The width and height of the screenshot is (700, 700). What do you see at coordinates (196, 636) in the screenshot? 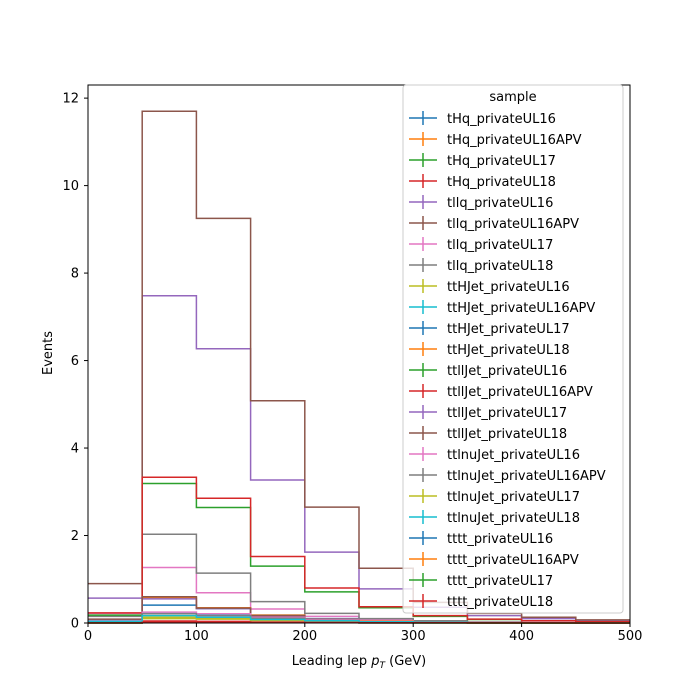
I see `x-tick-label: 100` at bounding box center [196, 636].